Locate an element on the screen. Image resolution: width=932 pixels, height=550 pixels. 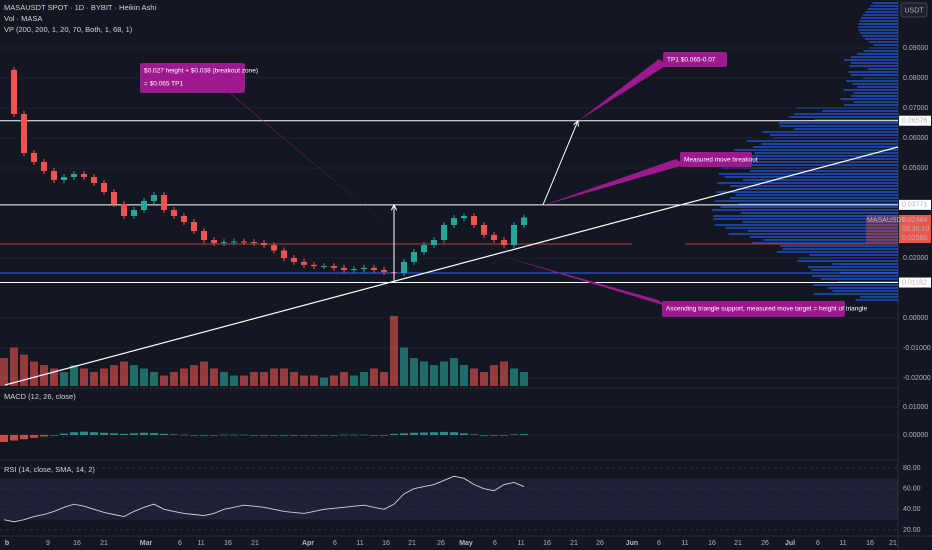
currency-button is located at coordinates (914, 10).